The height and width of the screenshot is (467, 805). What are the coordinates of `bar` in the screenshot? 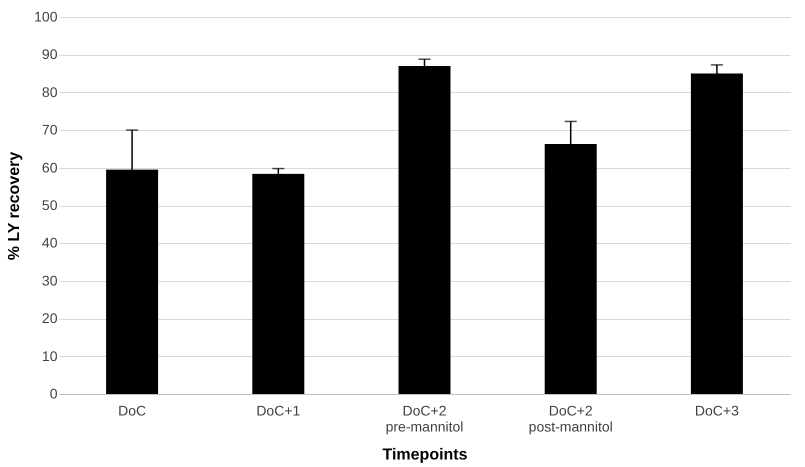 It's located at (278, 284).